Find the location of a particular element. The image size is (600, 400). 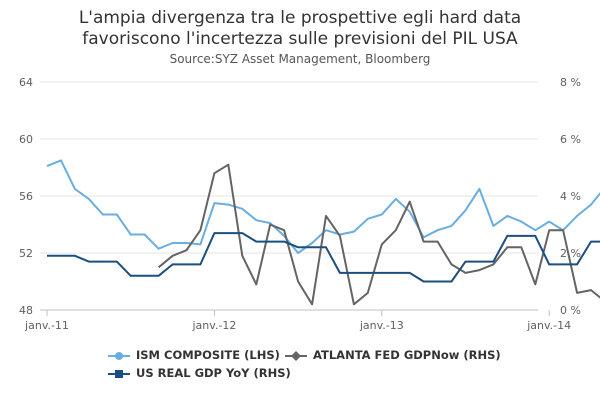

legend-label-ism: ISM COMPOSITE (LHS) is located at coordinates (208, 355).